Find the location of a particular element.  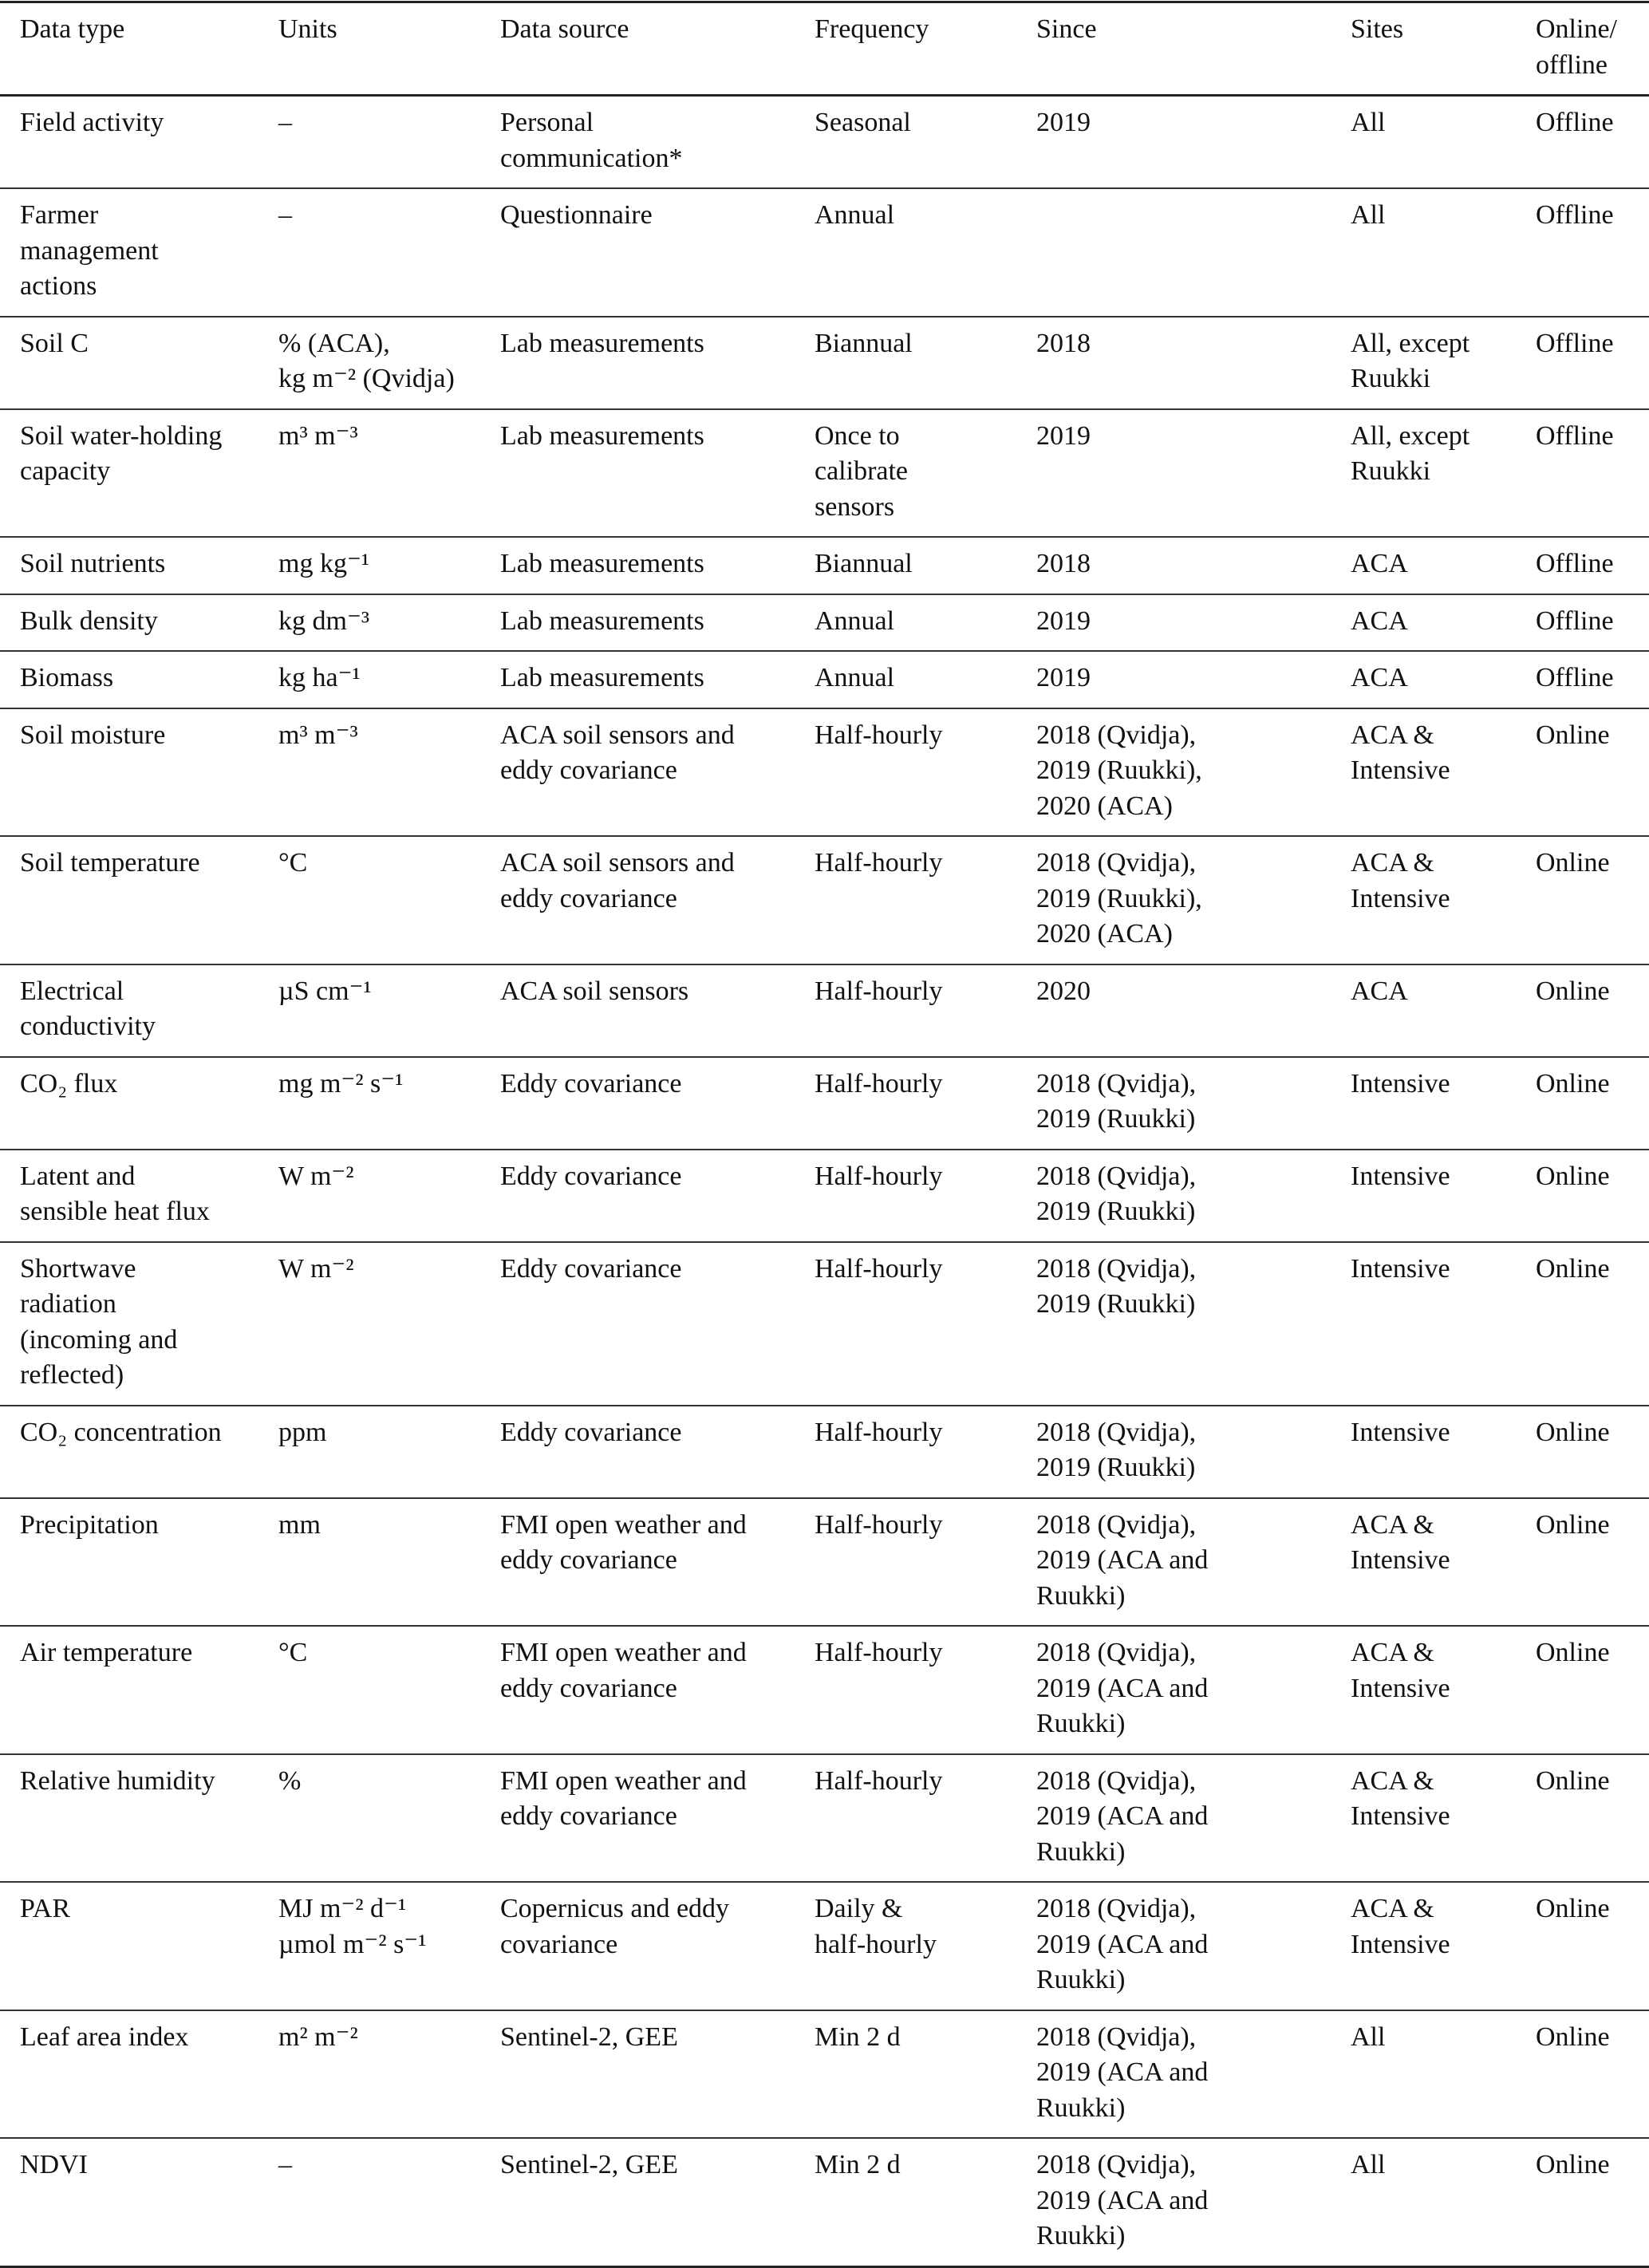

cell-sites: All is located at coordinates (1368, 122).